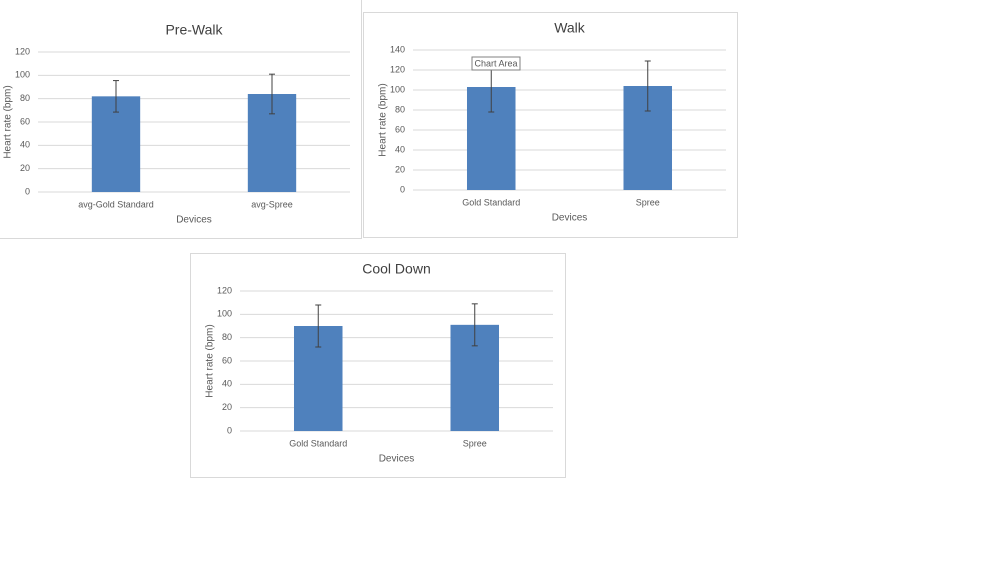  I want to click on tooltip-text: Chart Area, so click(495, 63).